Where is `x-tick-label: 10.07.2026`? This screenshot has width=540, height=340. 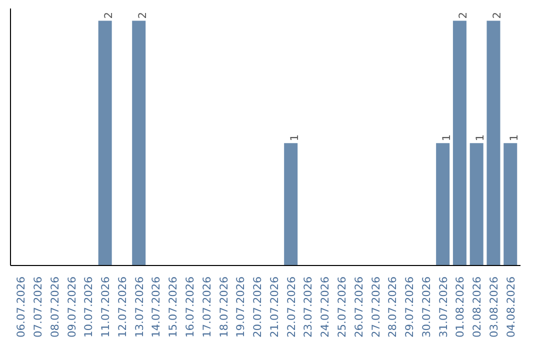
x-tick-label: 10.07.2026 is located at coordinates (89, 307).